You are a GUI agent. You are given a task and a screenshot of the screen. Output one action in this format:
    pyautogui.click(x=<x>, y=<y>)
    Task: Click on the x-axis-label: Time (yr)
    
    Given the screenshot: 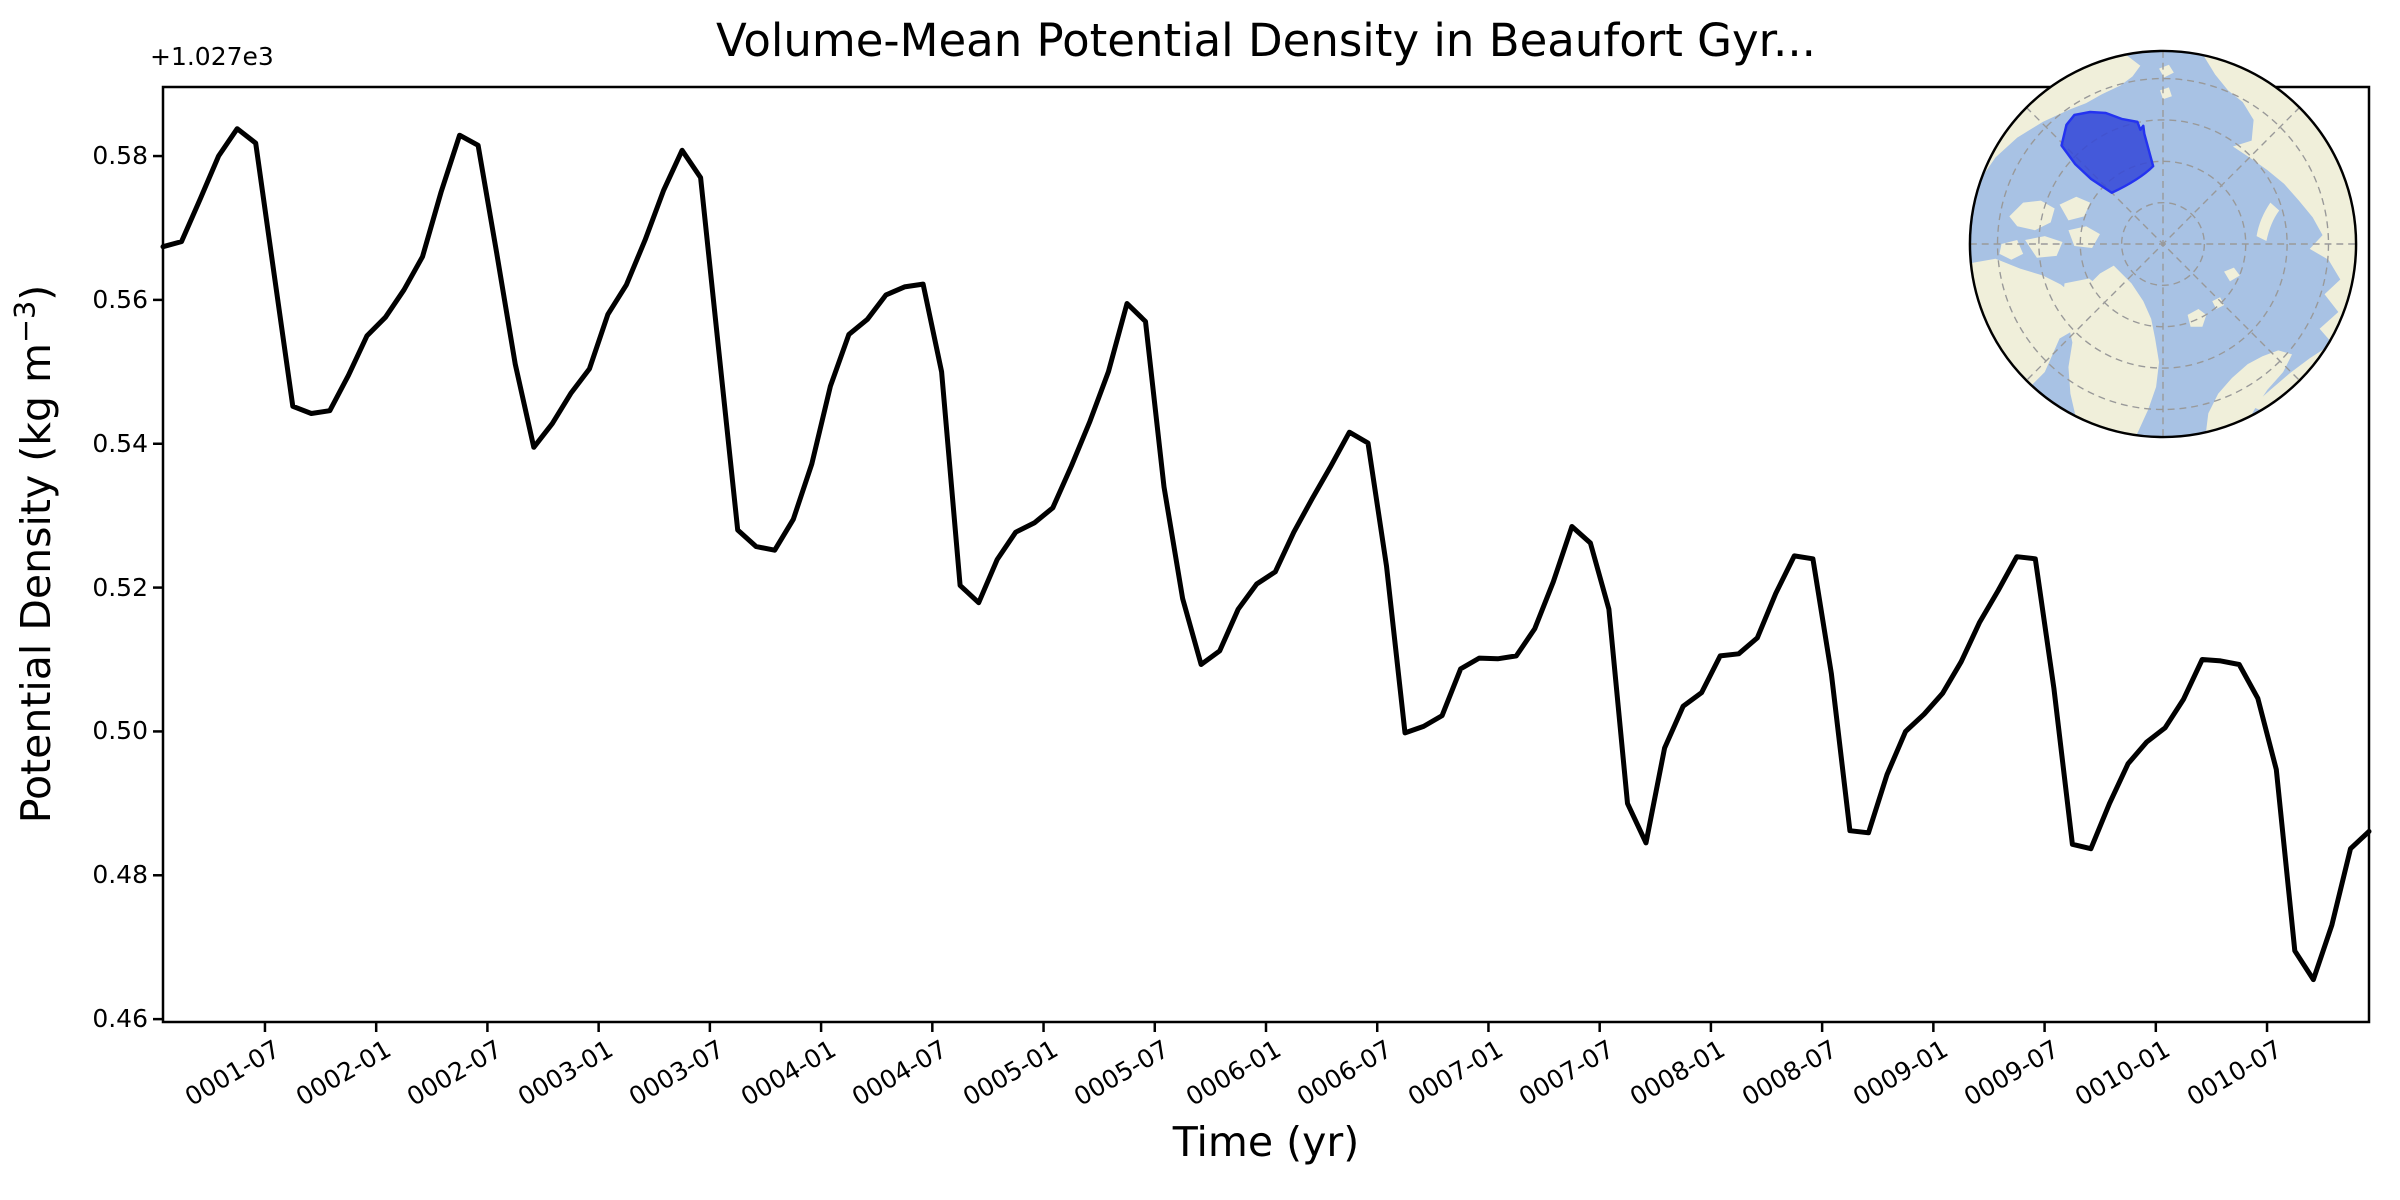 What is the action you would take?
    pyautogui.click(x=1266, y=1142)
    